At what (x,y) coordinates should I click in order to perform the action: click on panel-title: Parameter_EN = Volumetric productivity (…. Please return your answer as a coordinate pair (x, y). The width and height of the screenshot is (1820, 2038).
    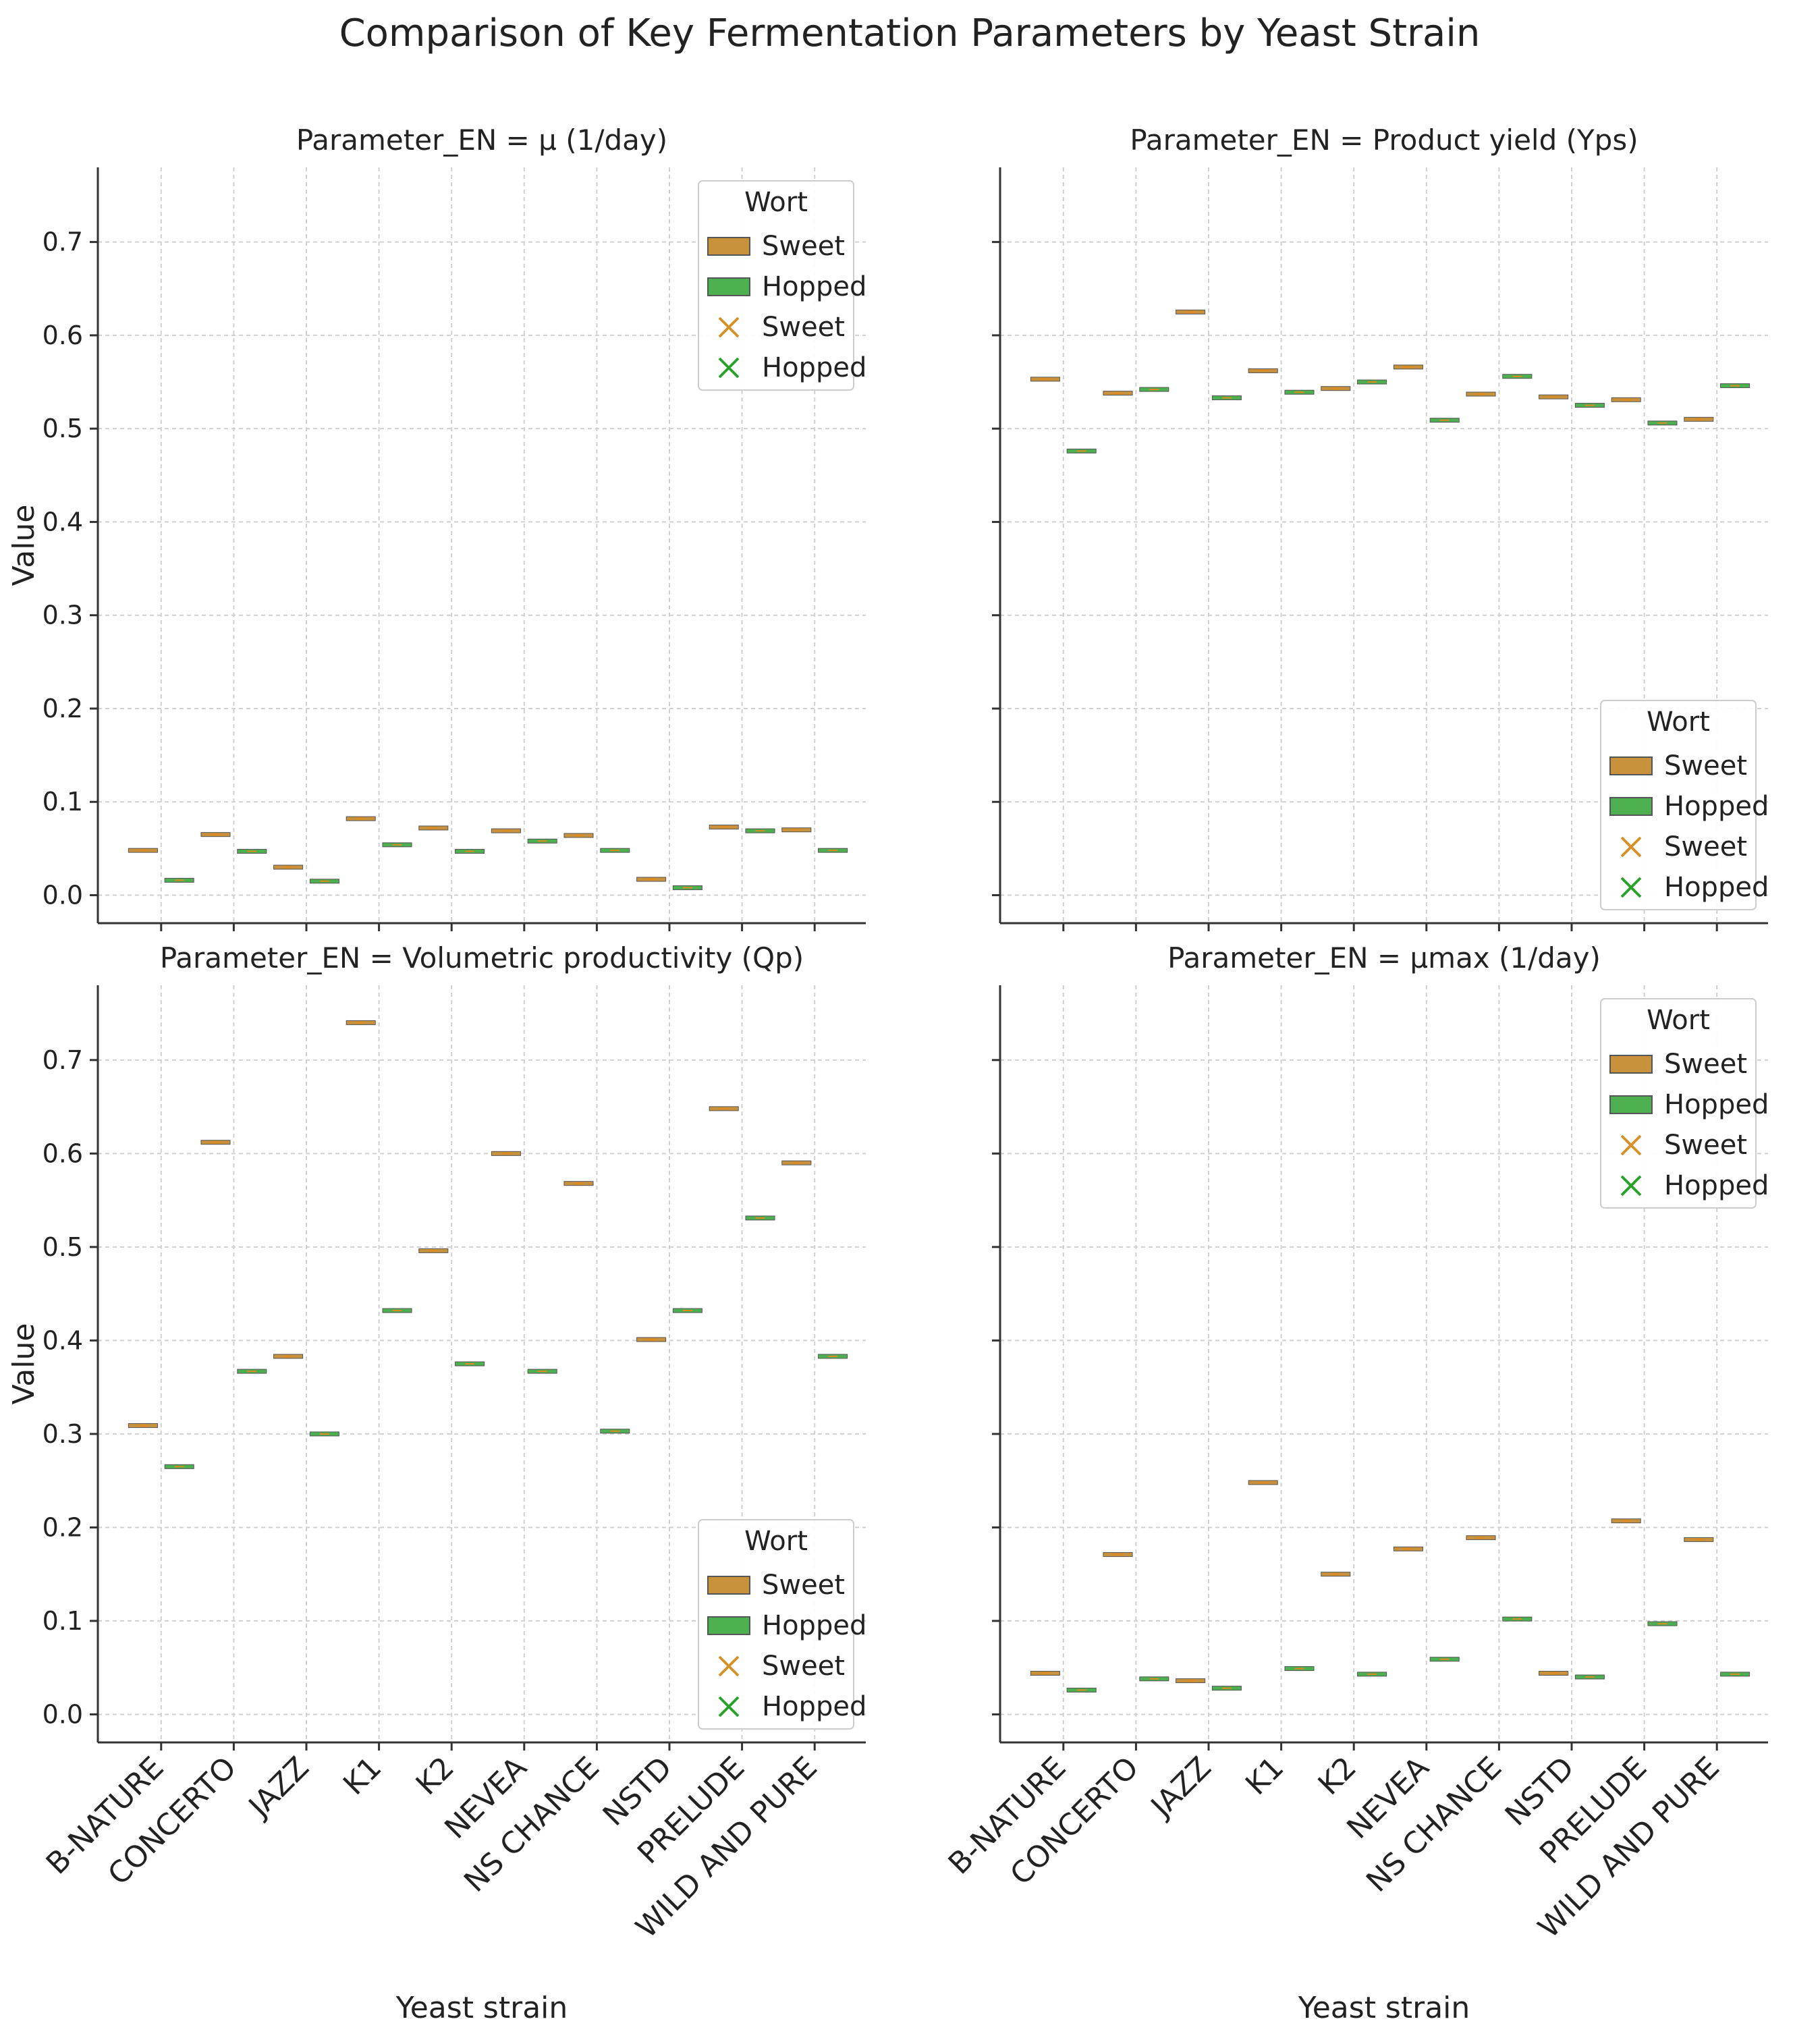
    Looking at the image, I should click on (482, 957).